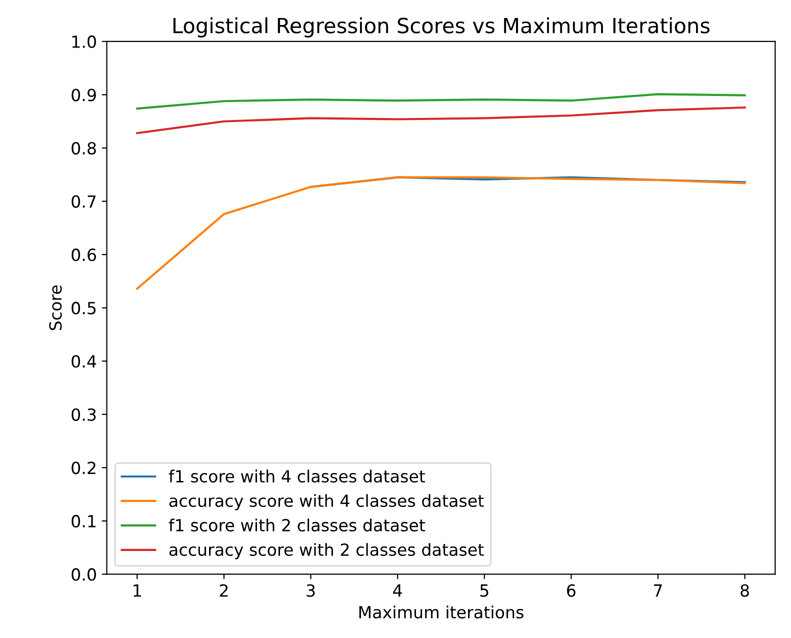 This screenshot has height=638, width=791. What do you see at coordinates (744, 590) in the screenshot?
I see `x-tick-label: 8` at bounding box center [744, 590].